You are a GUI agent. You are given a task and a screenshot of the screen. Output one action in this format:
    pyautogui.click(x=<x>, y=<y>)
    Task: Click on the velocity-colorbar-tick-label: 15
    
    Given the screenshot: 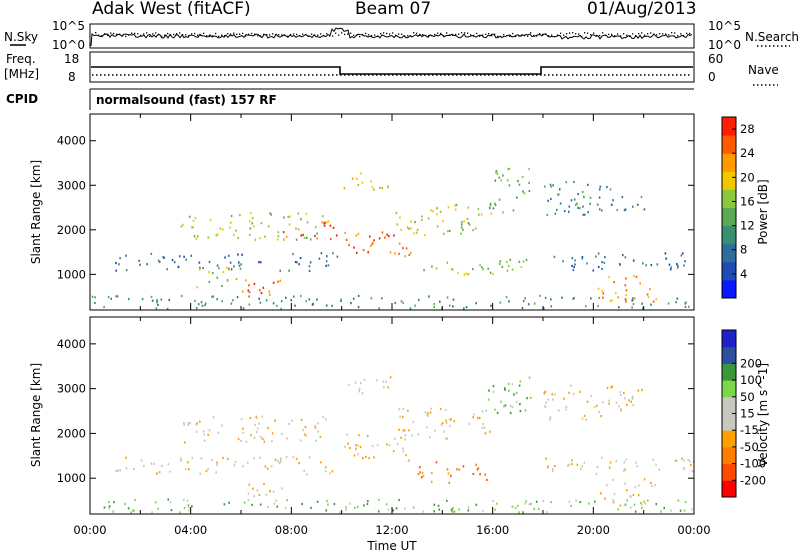 What is the action you would take?
    pyautogui.click(x=747, y=414)
    